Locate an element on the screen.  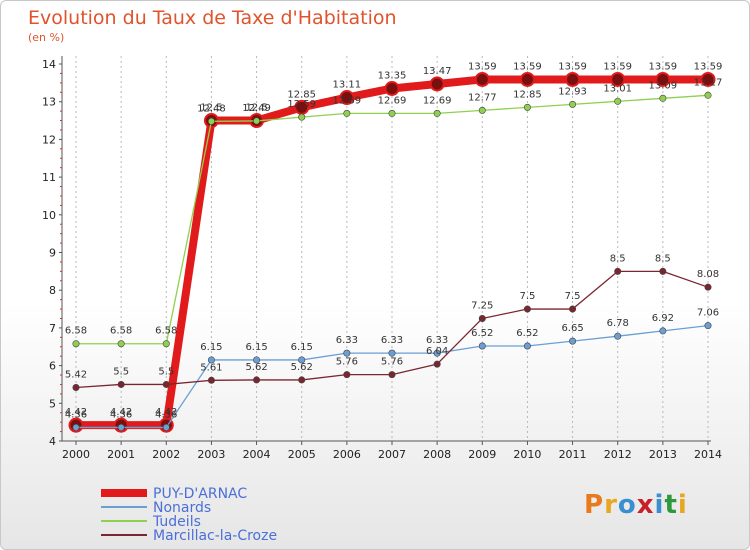
data-label: 13.01 is located at coordinates (617, 88).